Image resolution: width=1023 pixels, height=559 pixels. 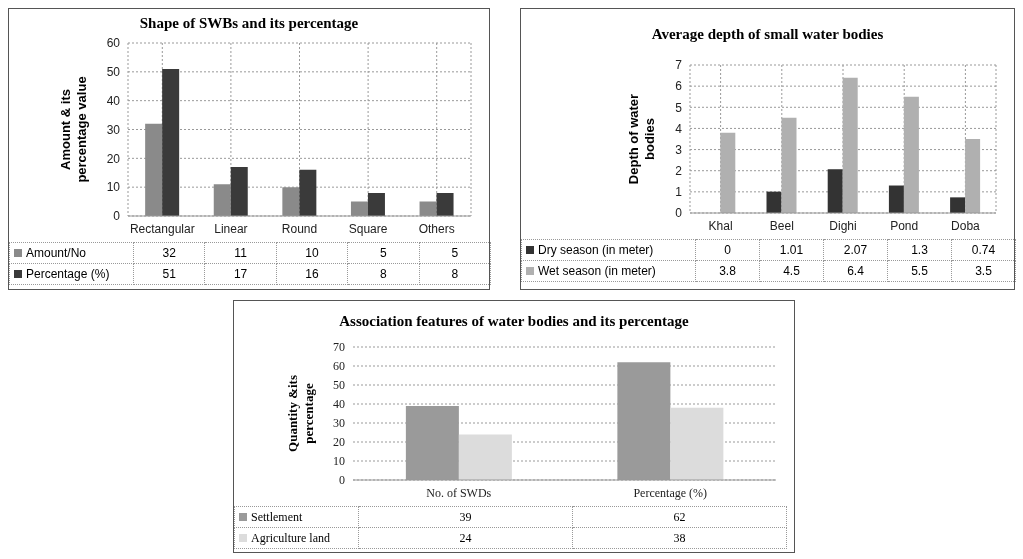 What do you see at coordinates (679, 192) in the screenshot?
I see `y-tick-label: 1` at bounding box center [679, 192].